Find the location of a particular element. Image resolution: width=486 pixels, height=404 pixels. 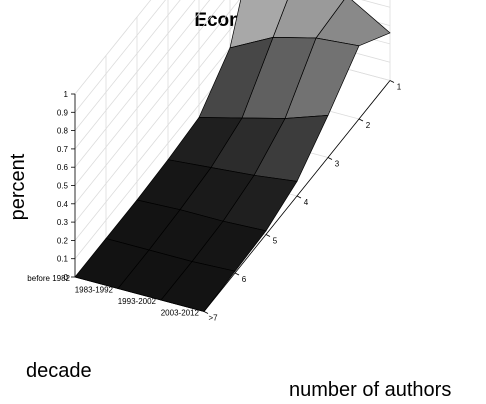

z-tick-label: 0.9 is located at coordinates (63, 112).